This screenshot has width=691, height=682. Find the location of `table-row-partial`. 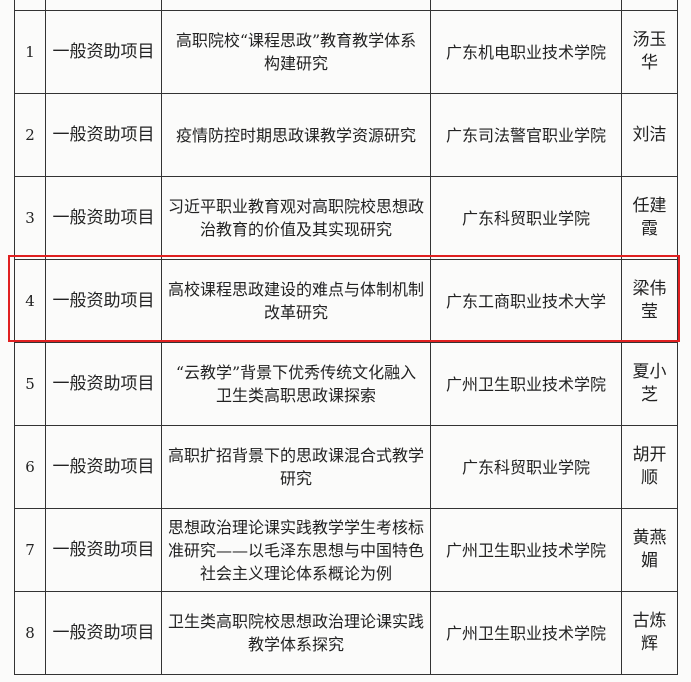

table-row-partial is located at coordinates (346, 5).